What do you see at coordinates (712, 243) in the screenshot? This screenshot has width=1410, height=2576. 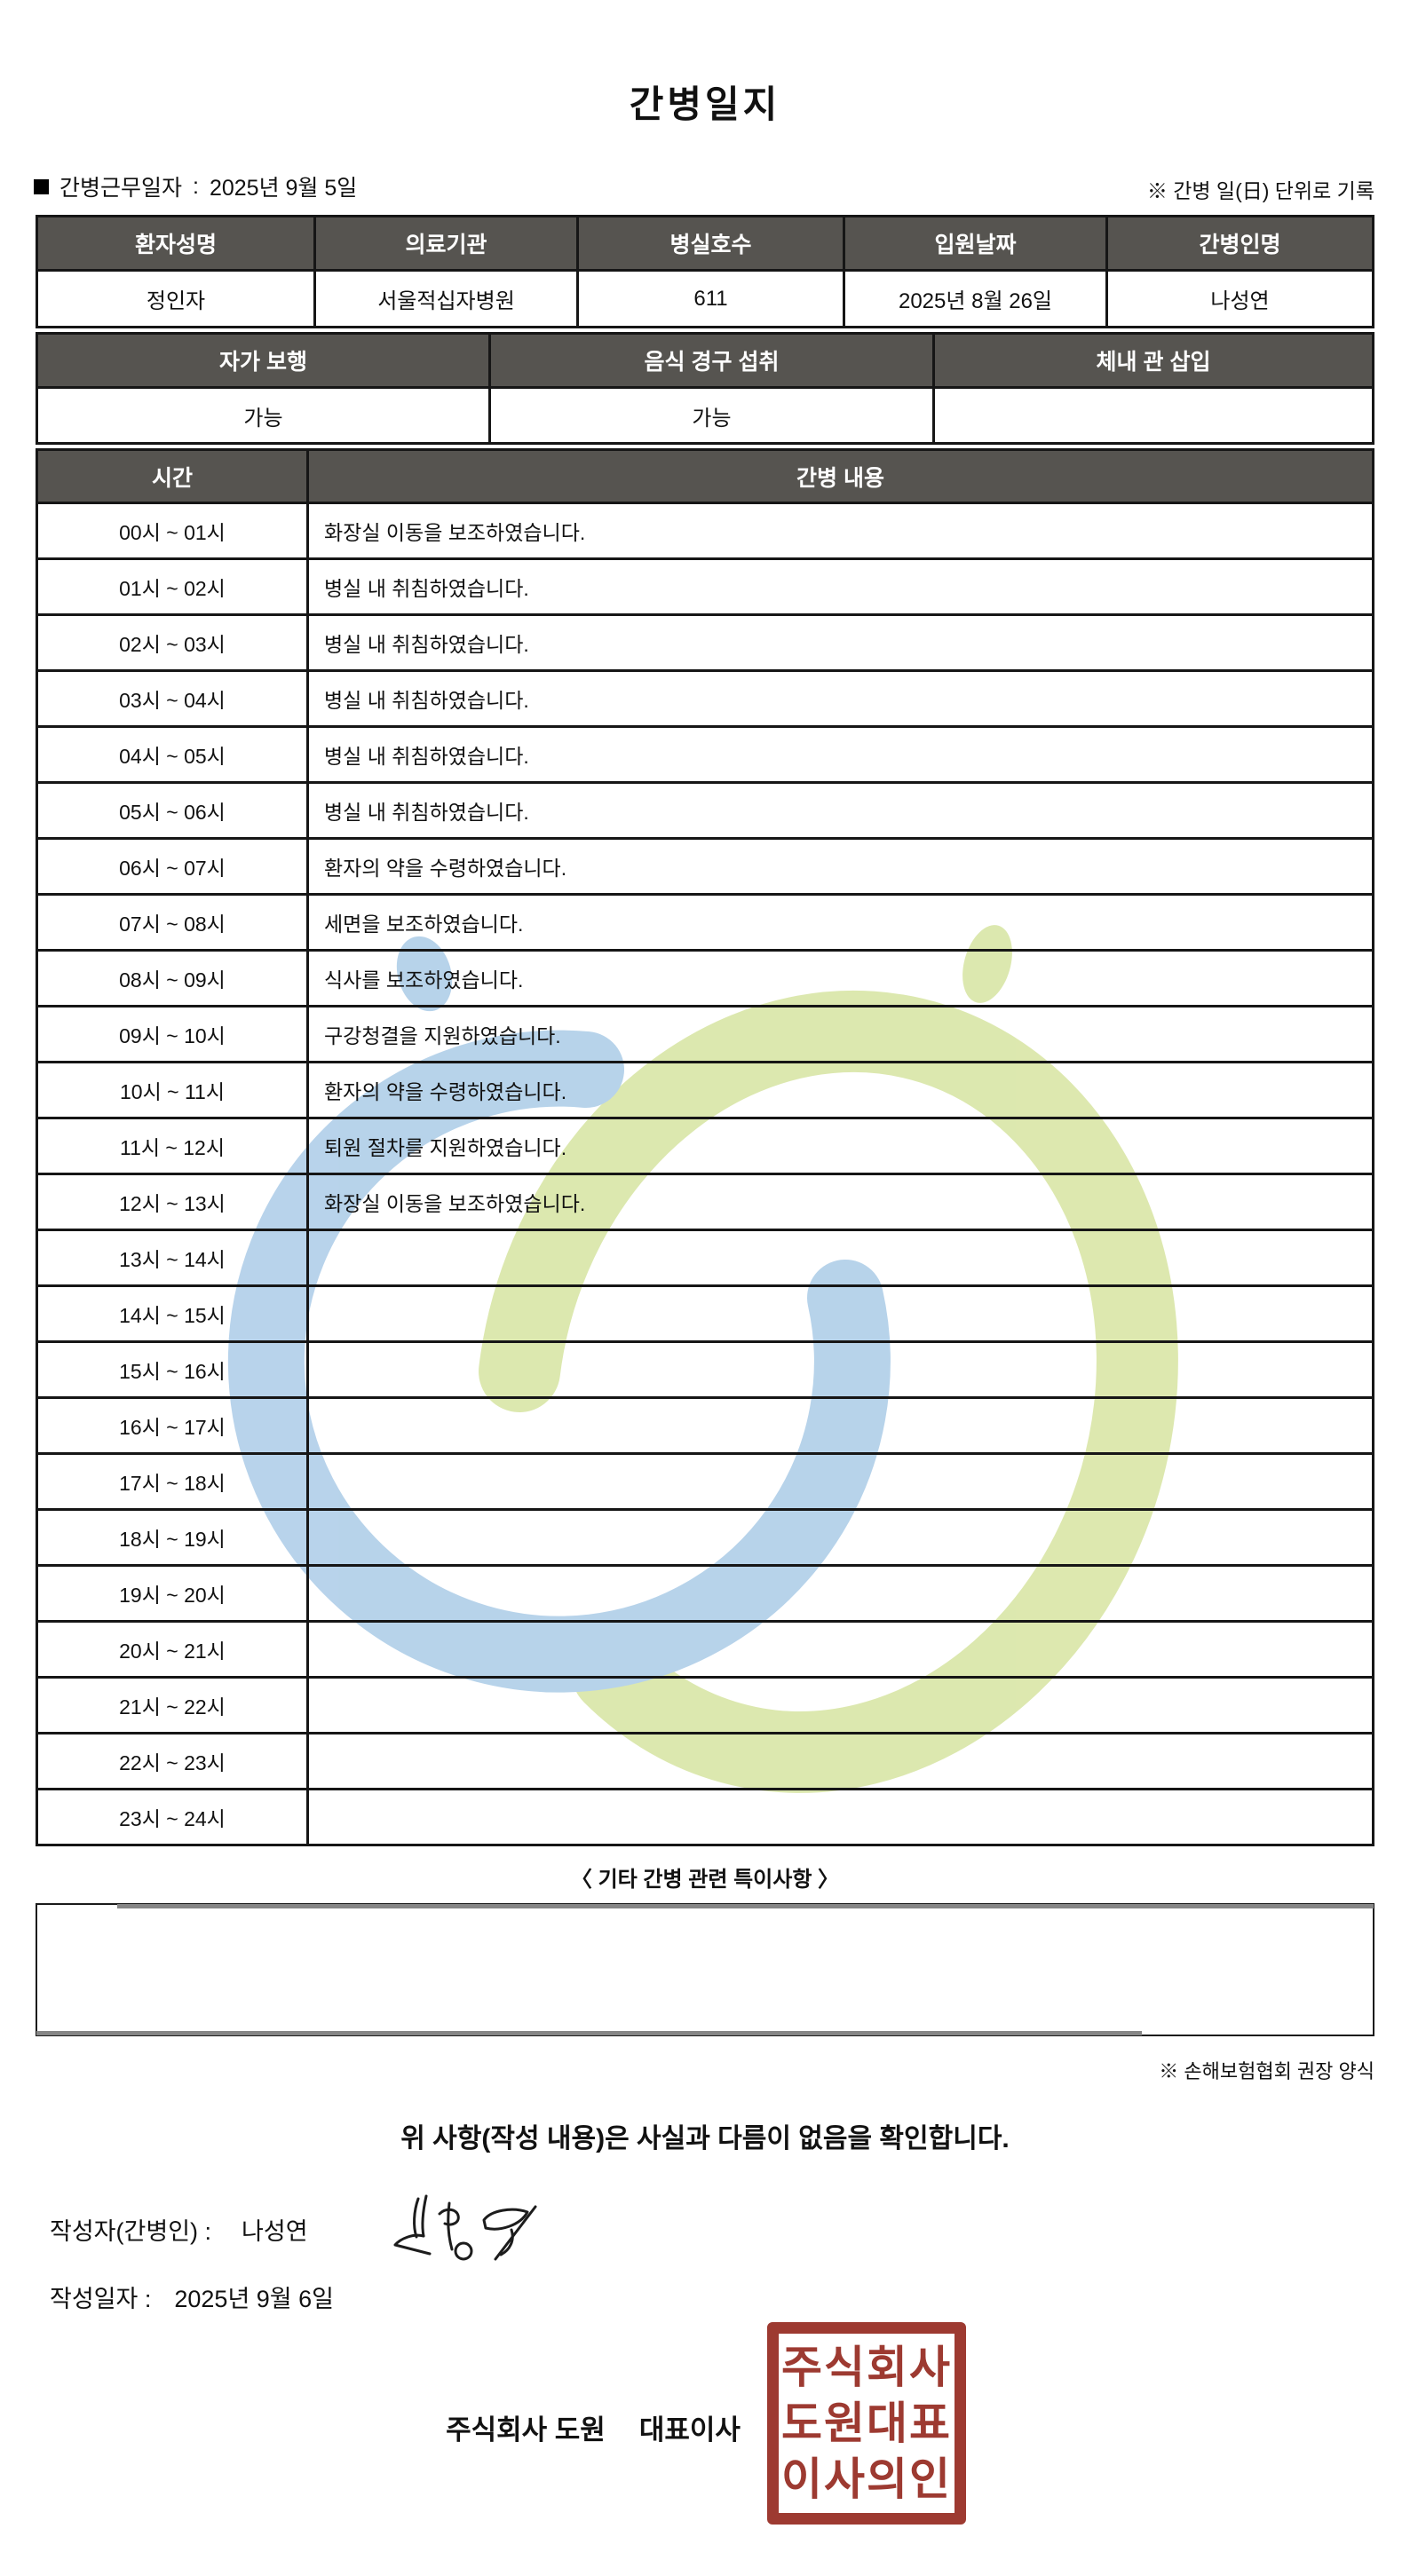 I see `patient-info-header-cell: 병실호수` at bounding box center [712, 243].